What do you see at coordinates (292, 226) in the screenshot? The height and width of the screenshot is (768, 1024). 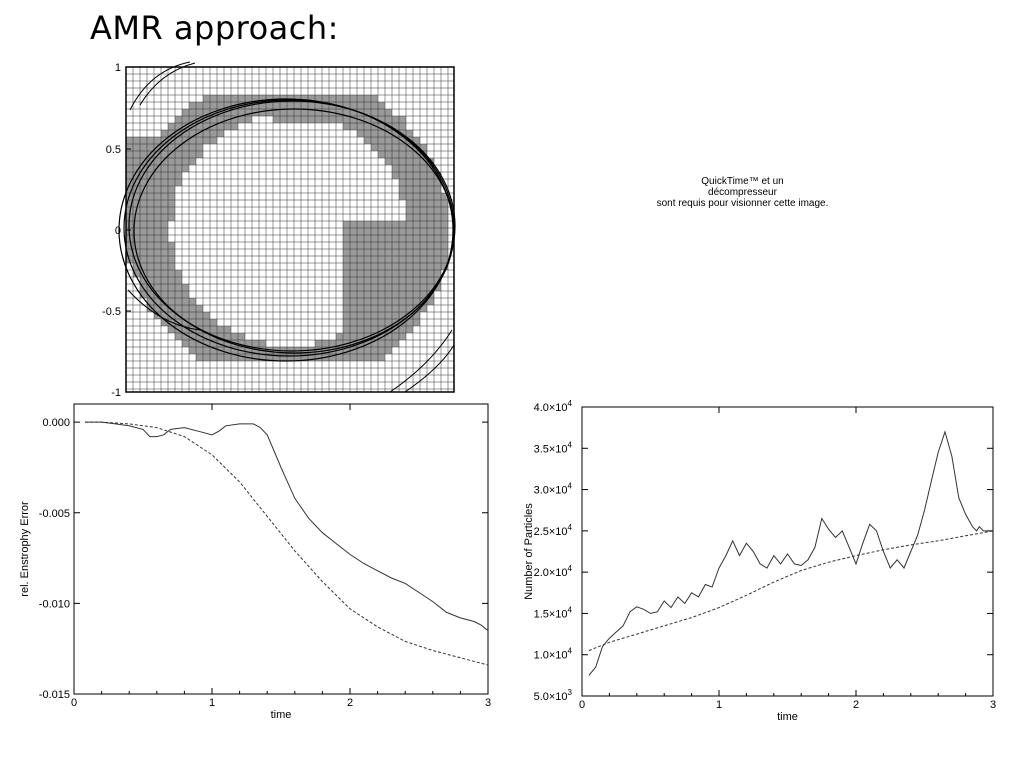 I see `contour-line` at bounding box center [292, 226].